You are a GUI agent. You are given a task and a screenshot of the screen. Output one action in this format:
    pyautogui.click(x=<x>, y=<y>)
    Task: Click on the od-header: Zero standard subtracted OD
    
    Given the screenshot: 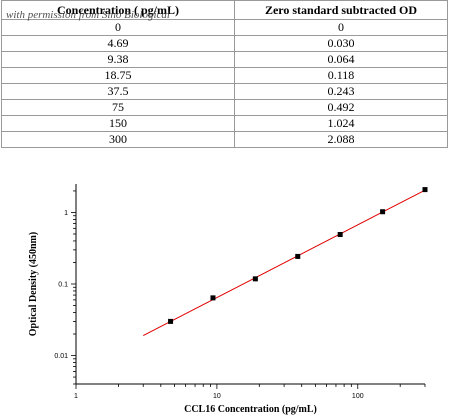 What is the action you would take?
    pyautogui.click(x=341, y=10)
    